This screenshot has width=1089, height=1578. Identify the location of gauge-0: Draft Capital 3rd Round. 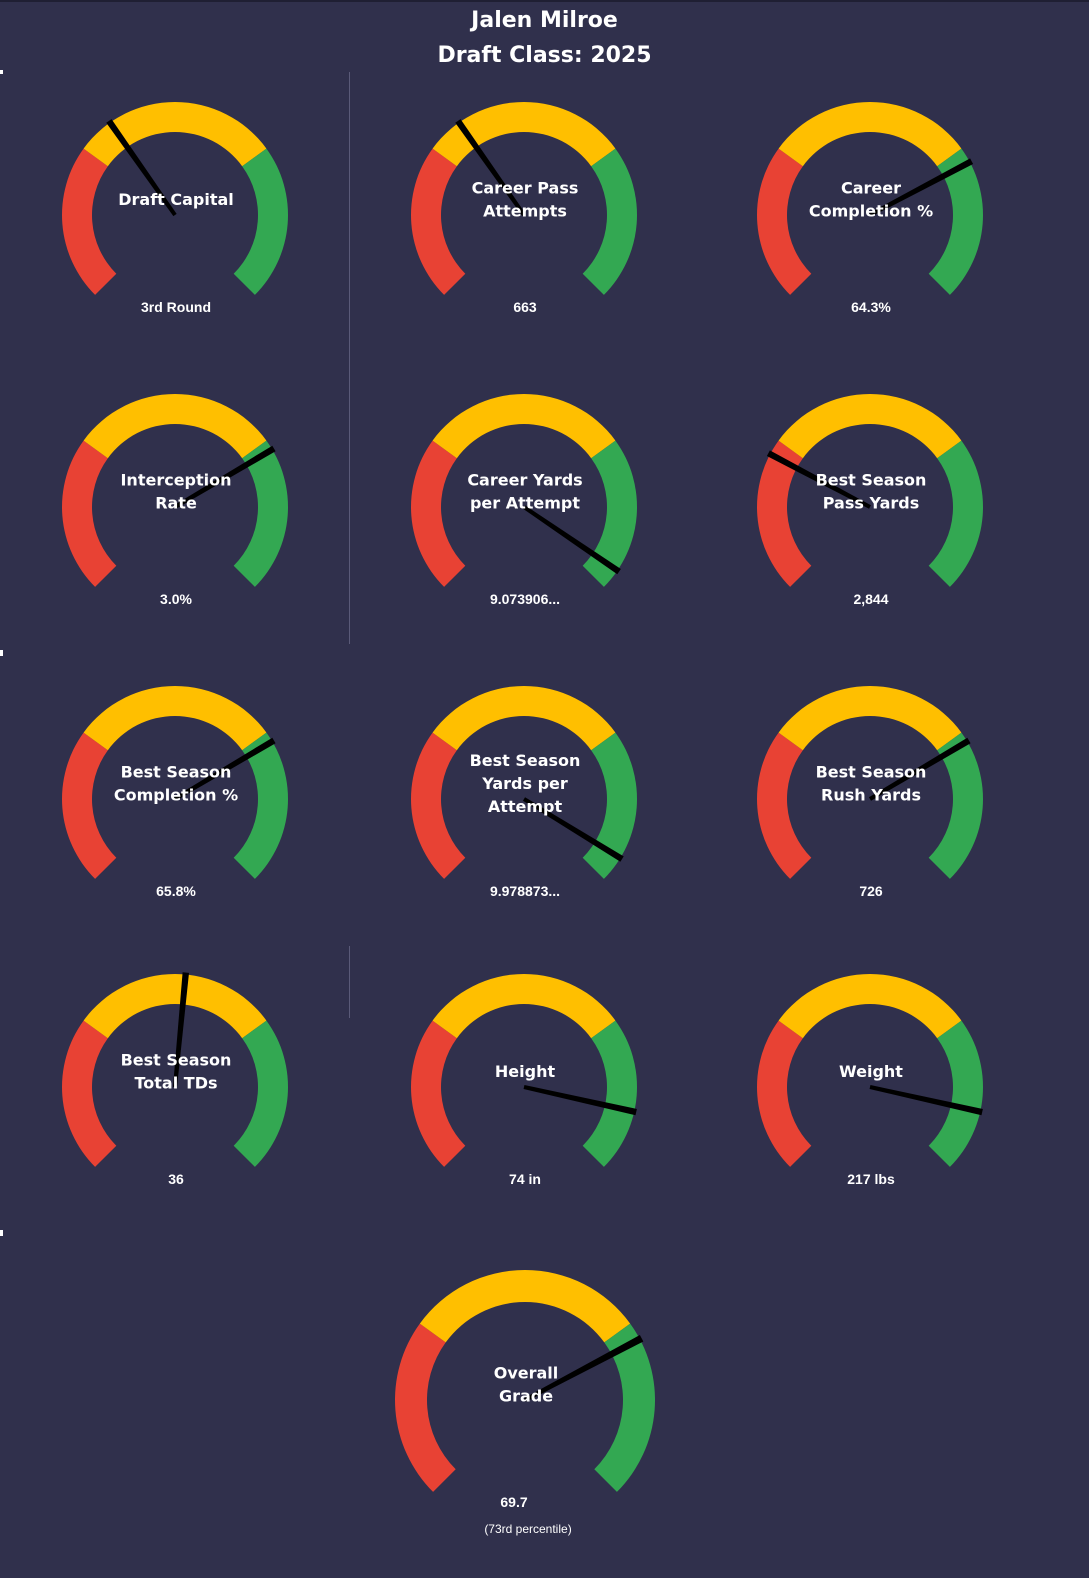
(175, 208).